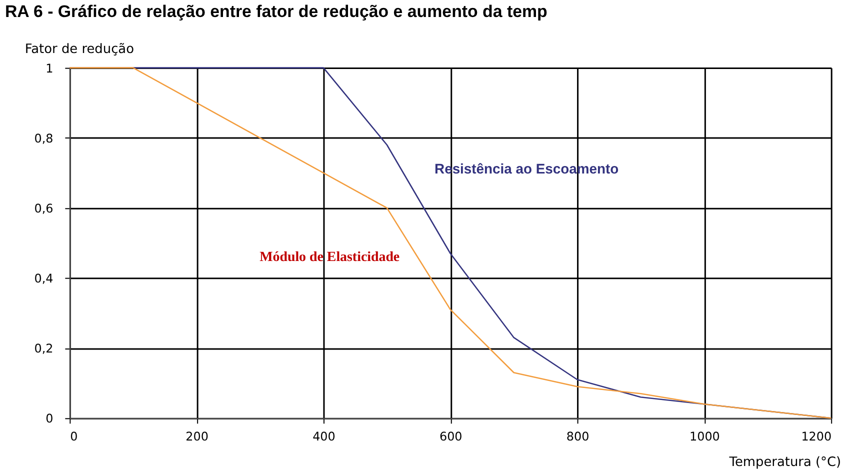  What do you see at coordinates (324, 437) in the screenshot?
I see `x-tick-label: 400` at bounding box center [324, 437].